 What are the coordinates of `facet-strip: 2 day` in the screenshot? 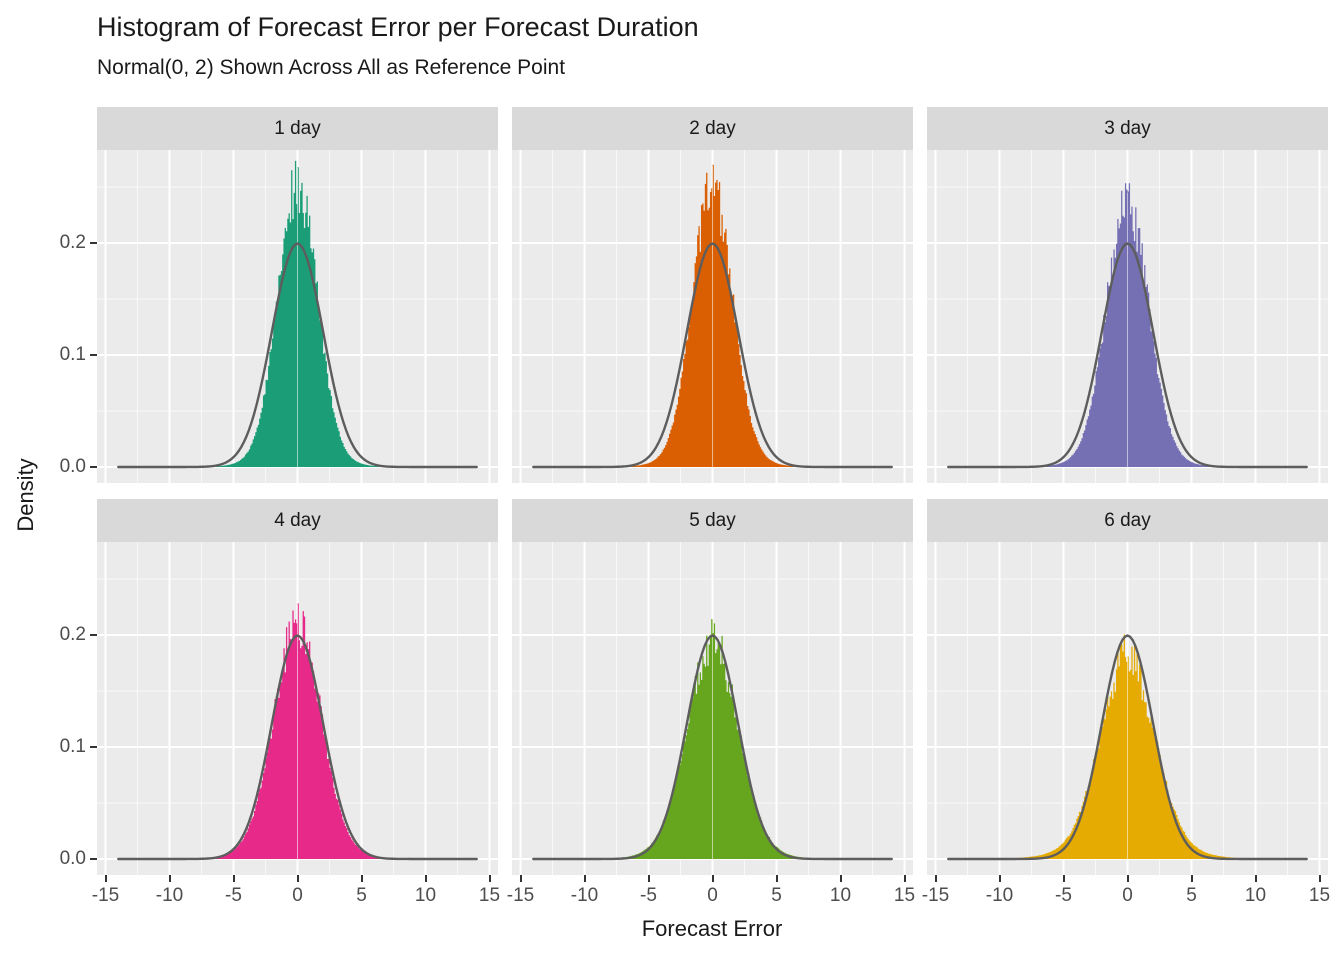 It's located at (712, 128).